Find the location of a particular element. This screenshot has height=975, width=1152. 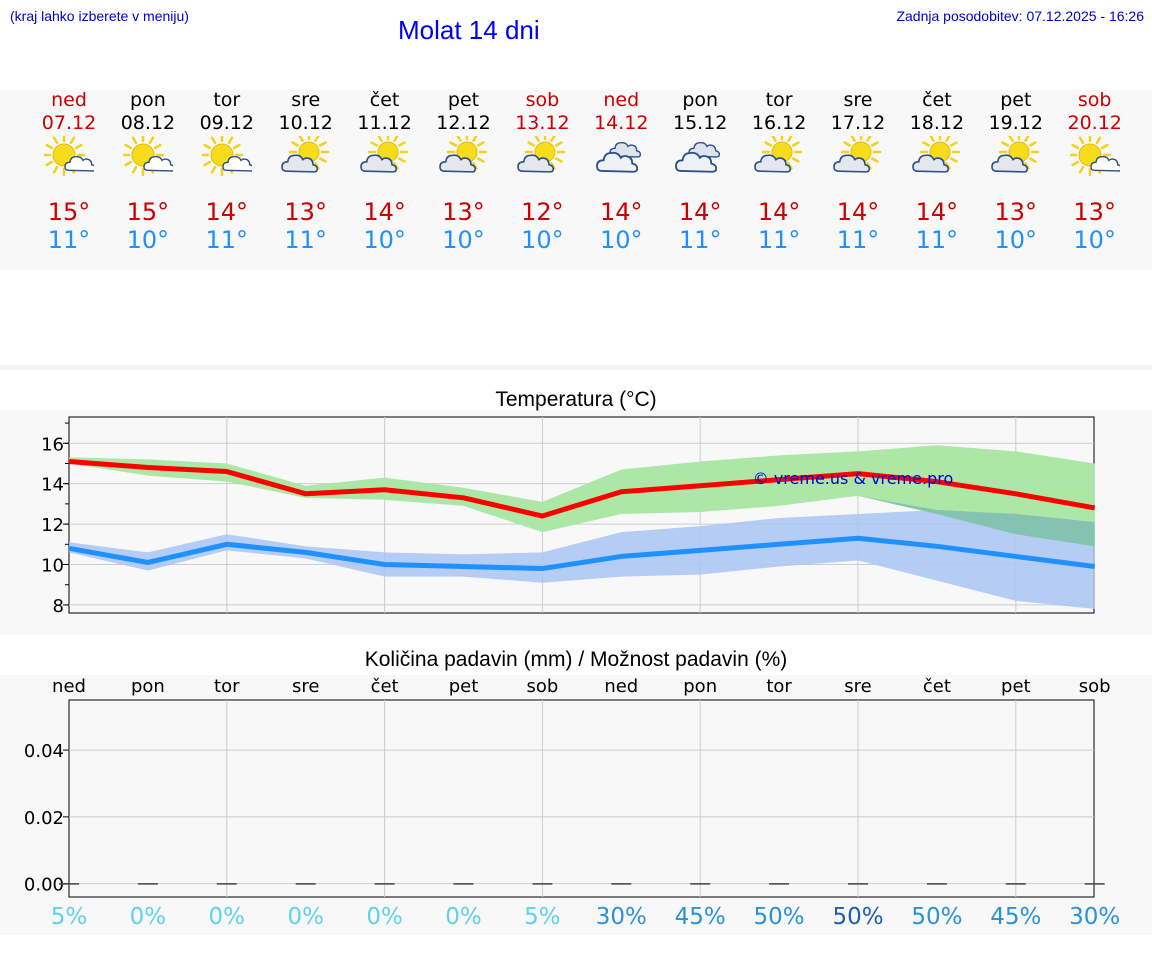

day-date: 07.12 is located at coordinates (69, 123).